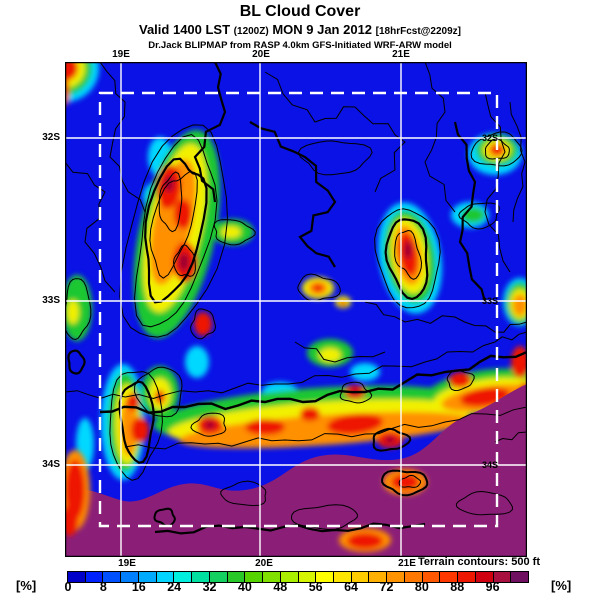  Describe the element at coordinates (322, 29) in the screenshot. I see `valid-date: MON 9 Jan 2012` at that location.